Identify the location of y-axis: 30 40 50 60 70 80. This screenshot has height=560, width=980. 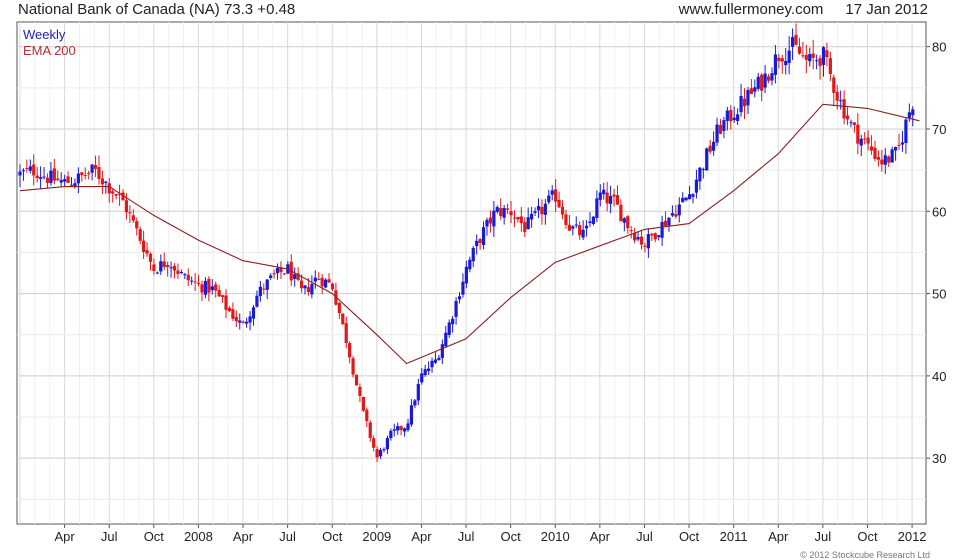
(936, 253).